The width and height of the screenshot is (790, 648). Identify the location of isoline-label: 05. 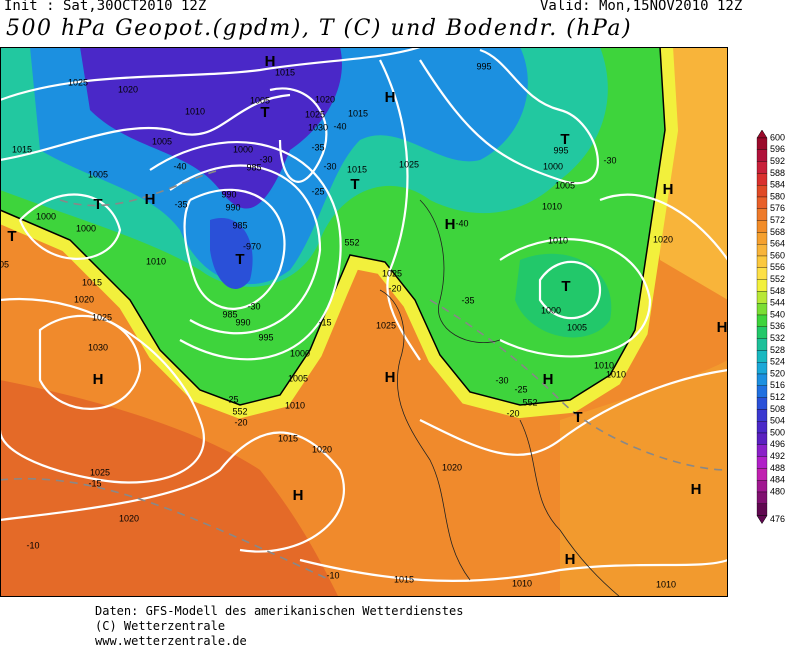
(4, 264).